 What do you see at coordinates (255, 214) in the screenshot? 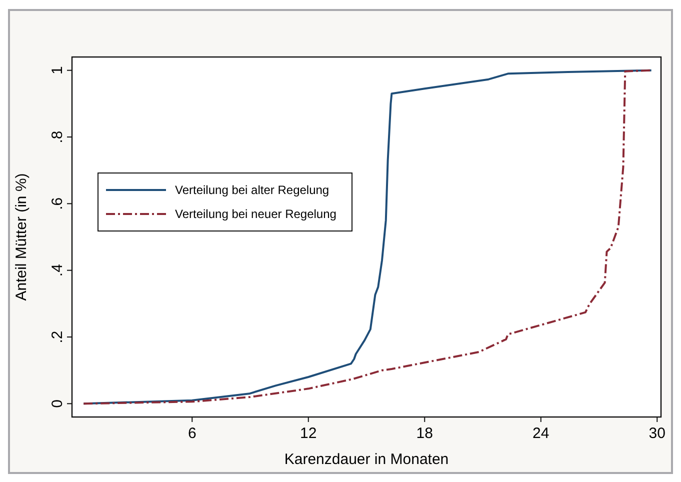
I see `legend-label: Verteilung bei neuer Regelung` at bounding box center [255, 214].